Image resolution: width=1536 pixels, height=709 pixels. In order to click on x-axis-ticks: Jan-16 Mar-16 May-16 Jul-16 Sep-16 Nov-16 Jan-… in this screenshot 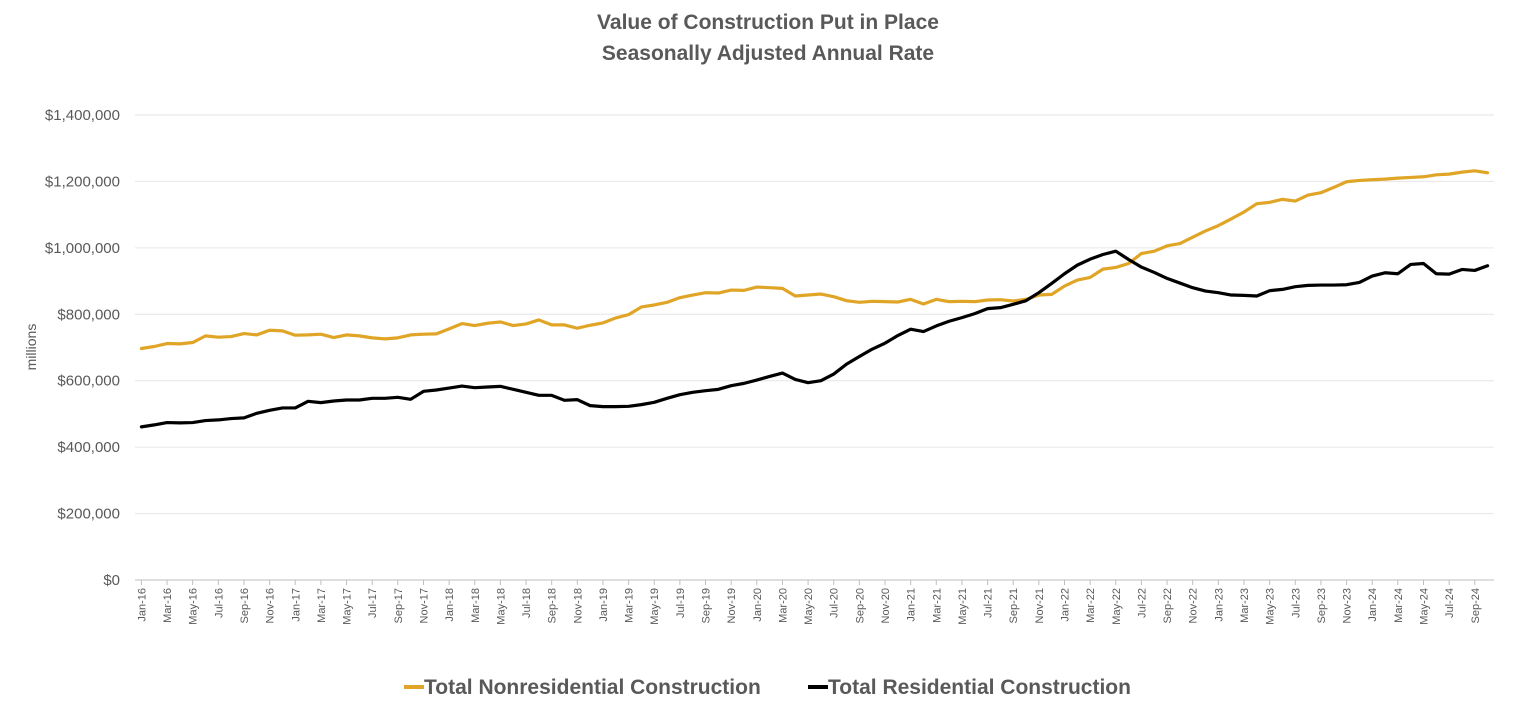, I will do `click(809, 602)`.